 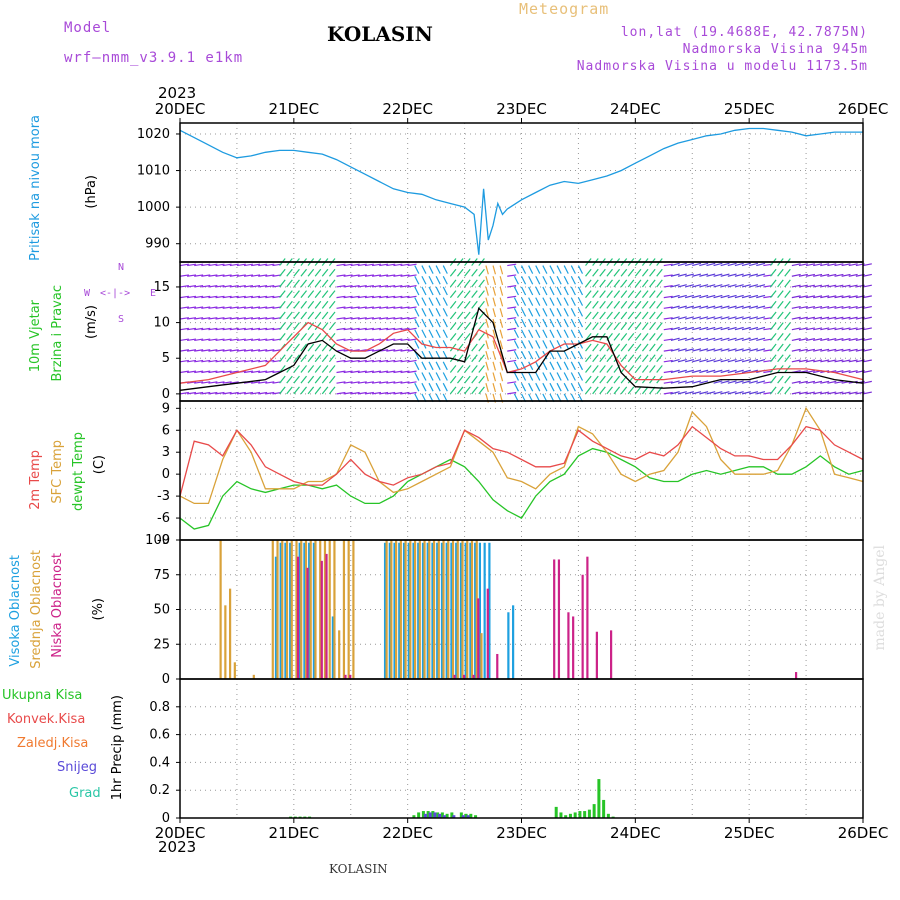 I want to click on y-tick-label: 50, so click(x=161, y=610).